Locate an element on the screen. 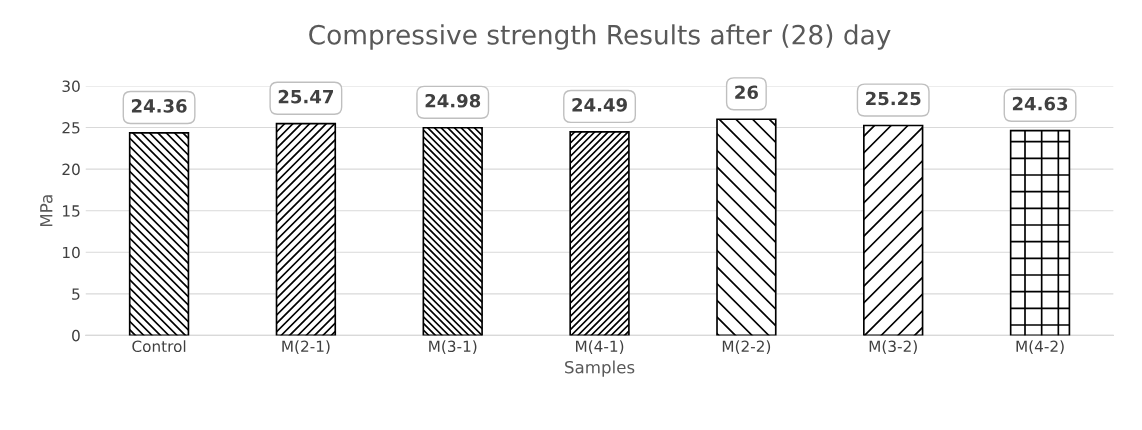  data-label: 24.98 is located at coordinates (453, 100).